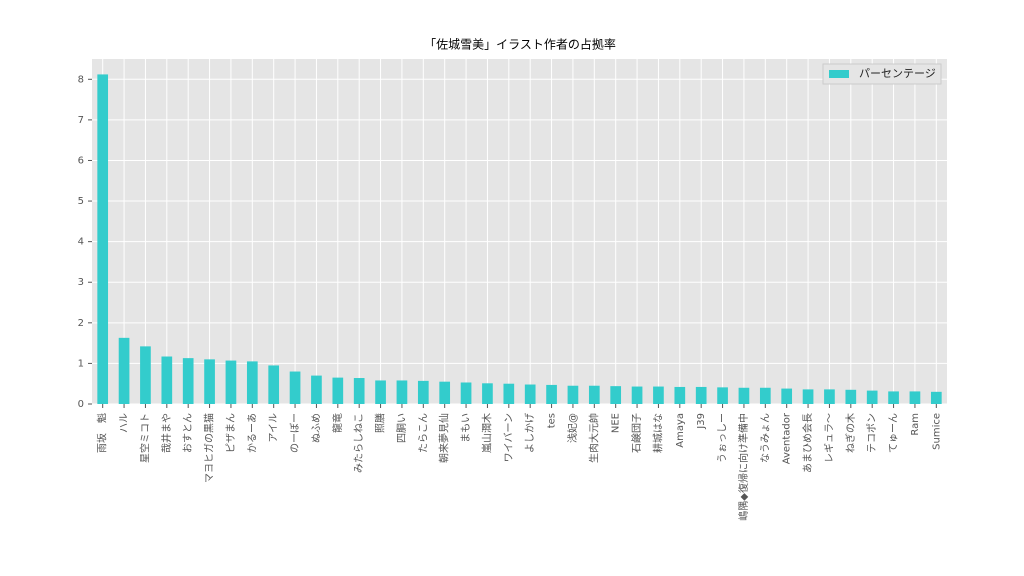  What do you see at coordinates (850, 433) in the screenshot?
I see `x-tick-label: ねぎの木` at bounding box center [850, 433].